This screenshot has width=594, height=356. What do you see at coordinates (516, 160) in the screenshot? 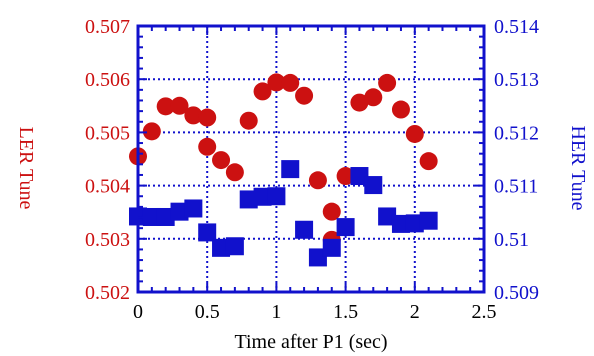
I see `right-axis-tick-labels: 0.509 0.51 0.511 0.512 0.513 0.514` at bounding box center [516, 160].